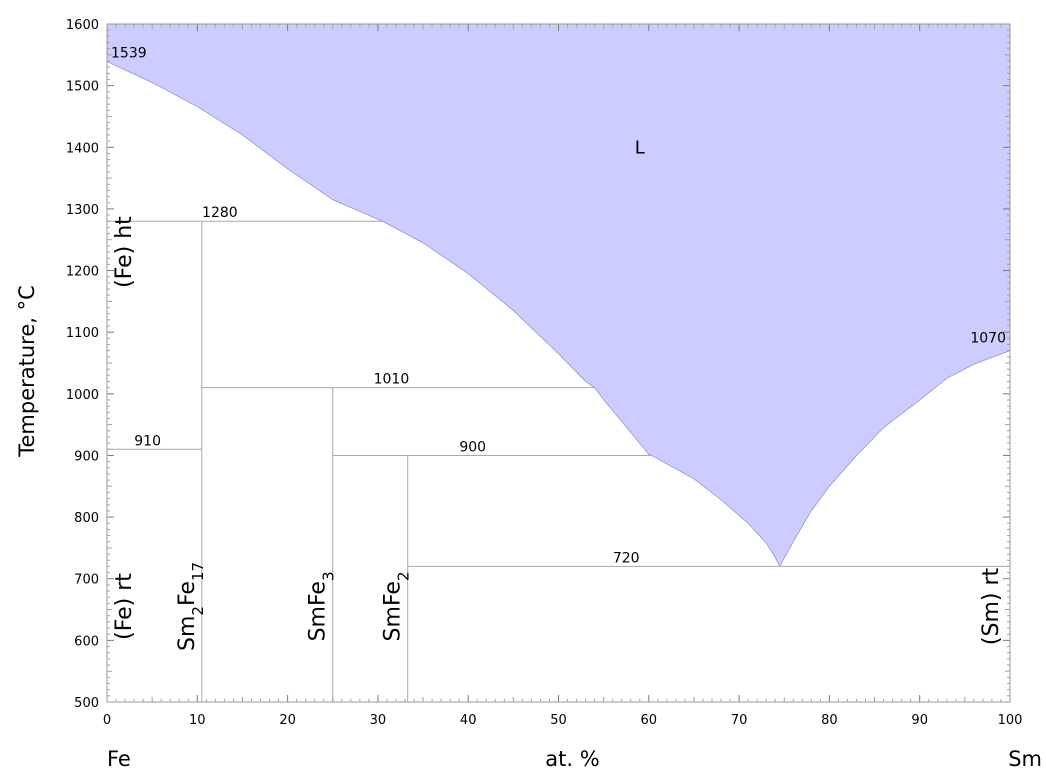 This screenshot has width=1046, height=772. I want to click on x-axis-label: at. %, so click(572, 759).